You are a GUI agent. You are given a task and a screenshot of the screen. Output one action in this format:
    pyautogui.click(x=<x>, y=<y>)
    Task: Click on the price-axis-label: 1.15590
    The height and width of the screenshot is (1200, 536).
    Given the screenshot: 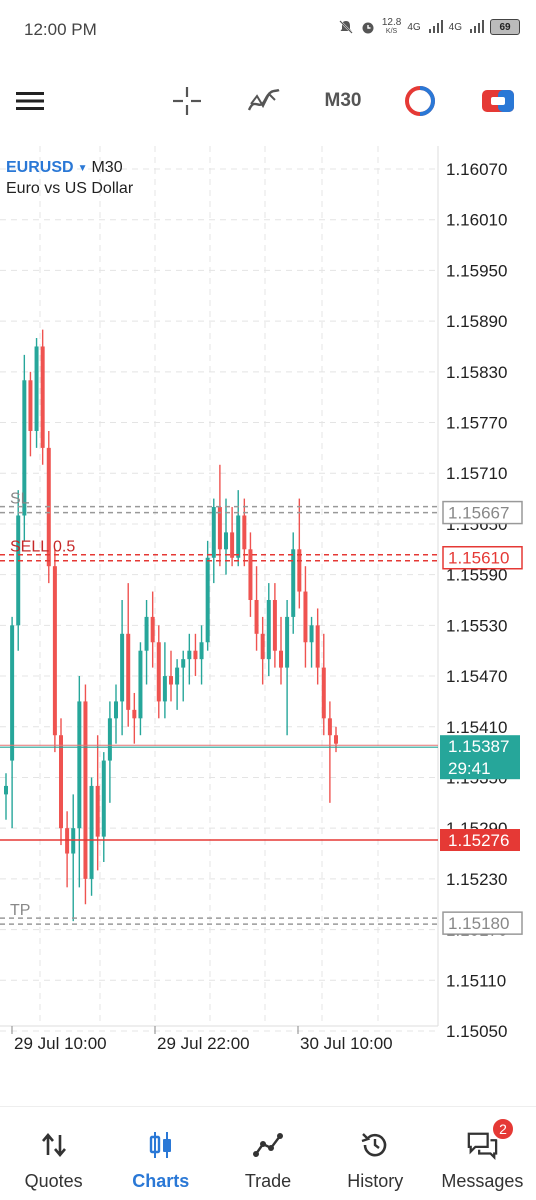 What is the action you would take?
    pyautogui.click(x=476, y=575)
    